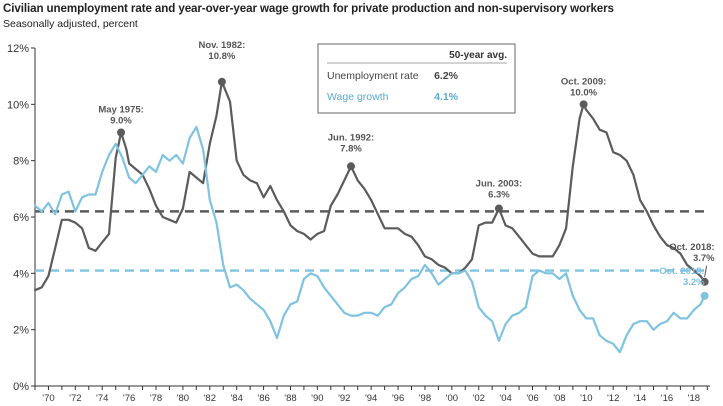 This screenshot has width=723, height=406. What do you see at coordinates (583, 81) in the screenshot?
I see `annotation-date-label: Oct. 2009:` at bounding box center [583, 81].